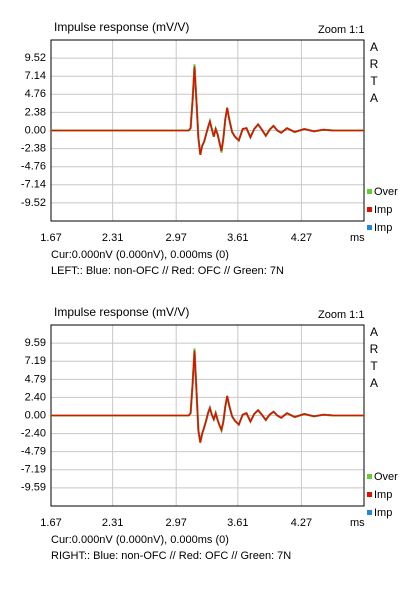  I want to click on y-tick-label: -9.52, so click(33, 203).